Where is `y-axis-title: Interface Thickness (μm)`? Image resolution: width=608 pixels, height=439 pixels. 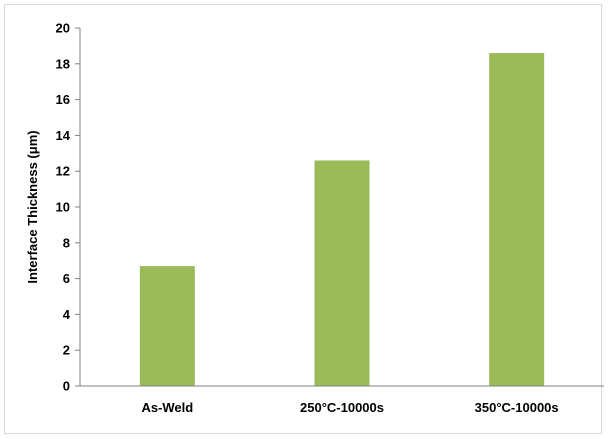
y-axis-title: Interface Thickness (μm) is located at coordinates (32, 206).